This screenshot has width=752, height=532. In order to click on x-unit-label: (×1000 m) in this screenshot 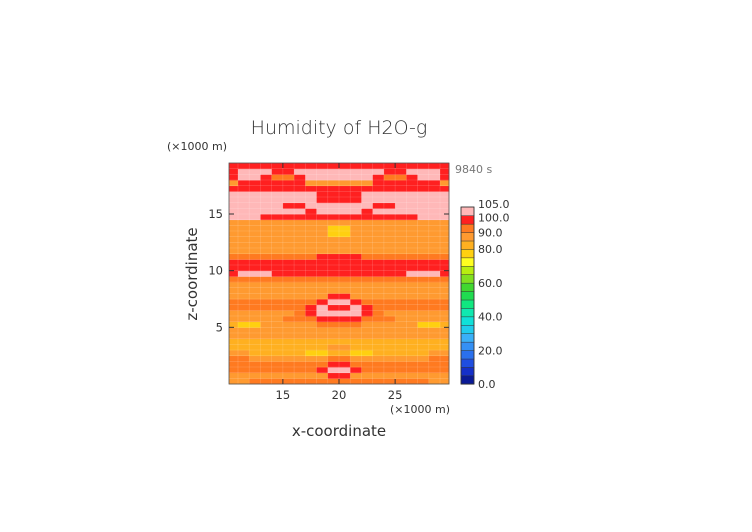, I will do `click(420, 409)`.